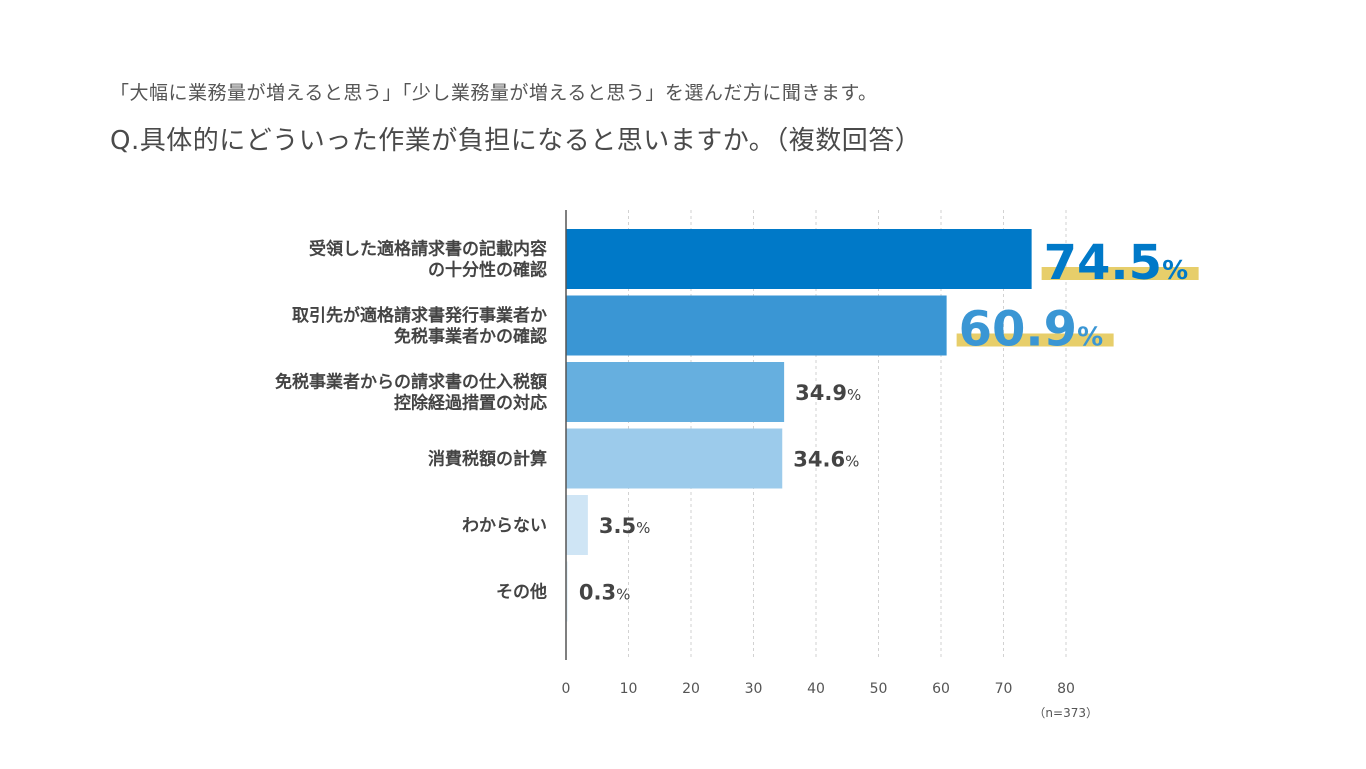  What do you see at coordinates (470, 336) in the screenshot?
I see `category-label: 免税事業者かの確認` at bounding box center [470, 336].